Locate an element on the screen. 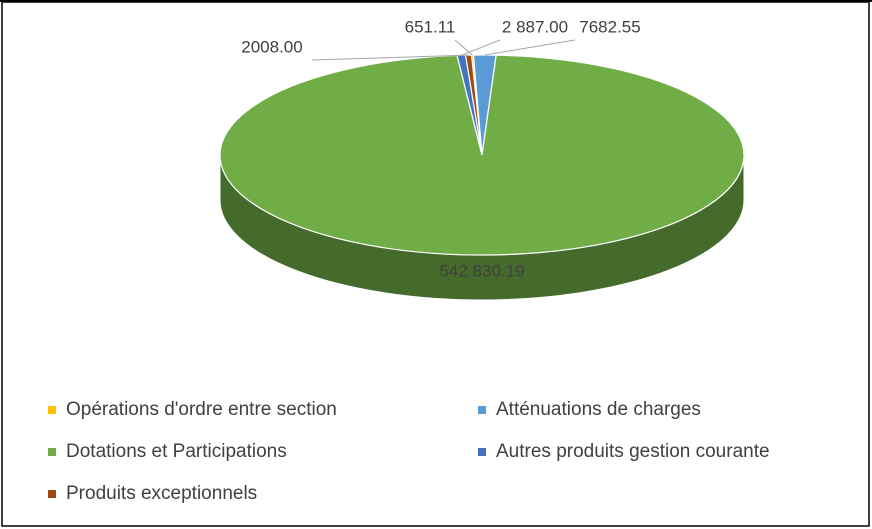 Image resolution: width=872 pixels, height=529 pixels. data-label: 7682.55 is located at coordinates (609, 26).